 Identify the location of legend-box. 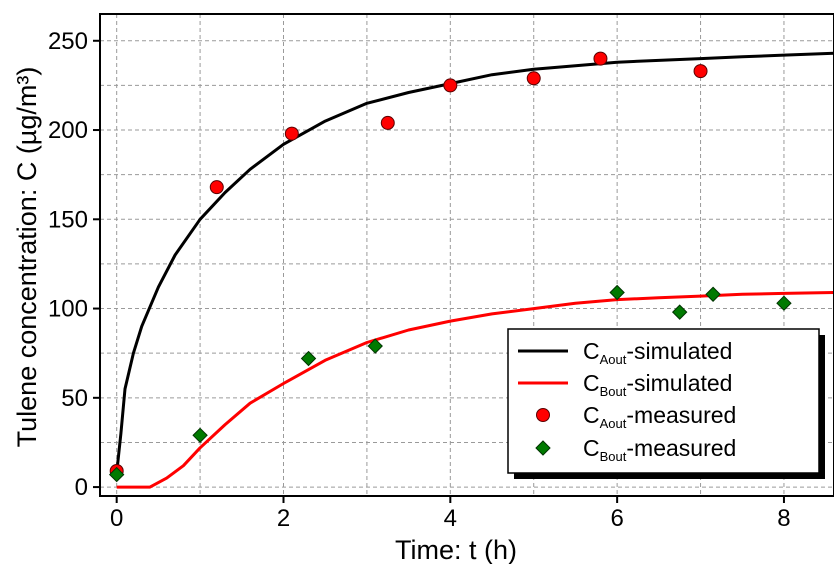
(663, 401).